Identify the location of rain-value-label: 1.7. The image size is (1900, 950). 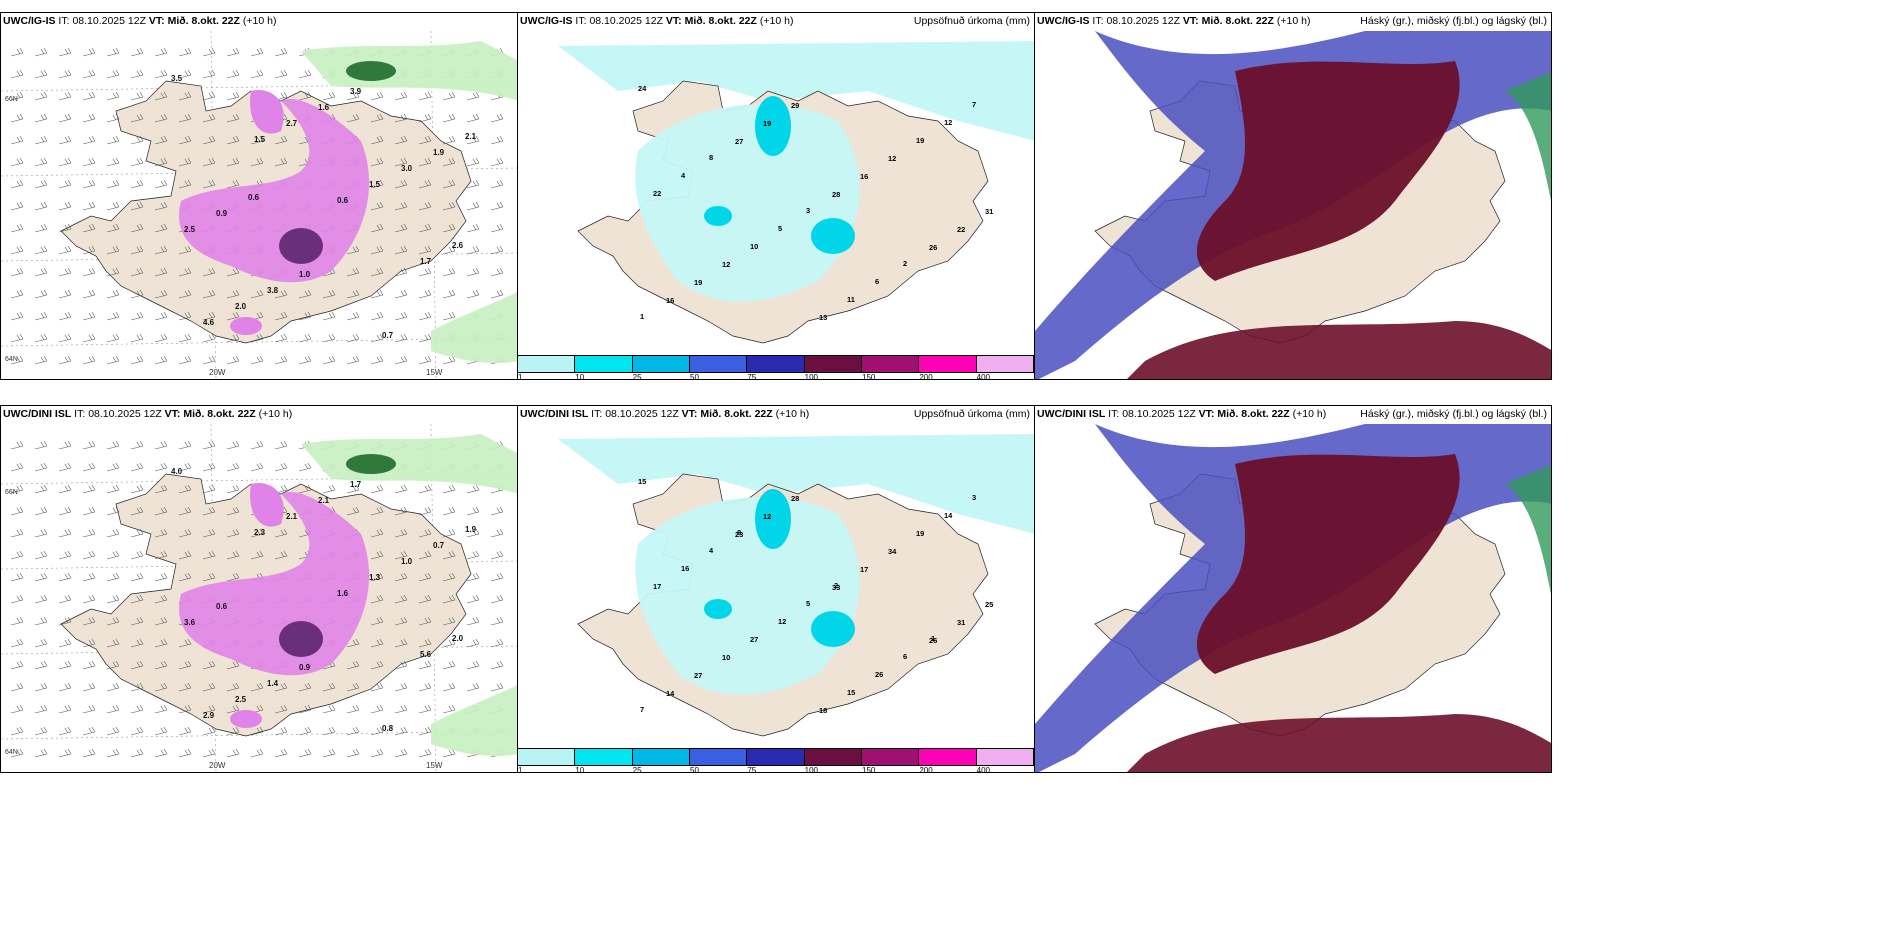
(426, 261).